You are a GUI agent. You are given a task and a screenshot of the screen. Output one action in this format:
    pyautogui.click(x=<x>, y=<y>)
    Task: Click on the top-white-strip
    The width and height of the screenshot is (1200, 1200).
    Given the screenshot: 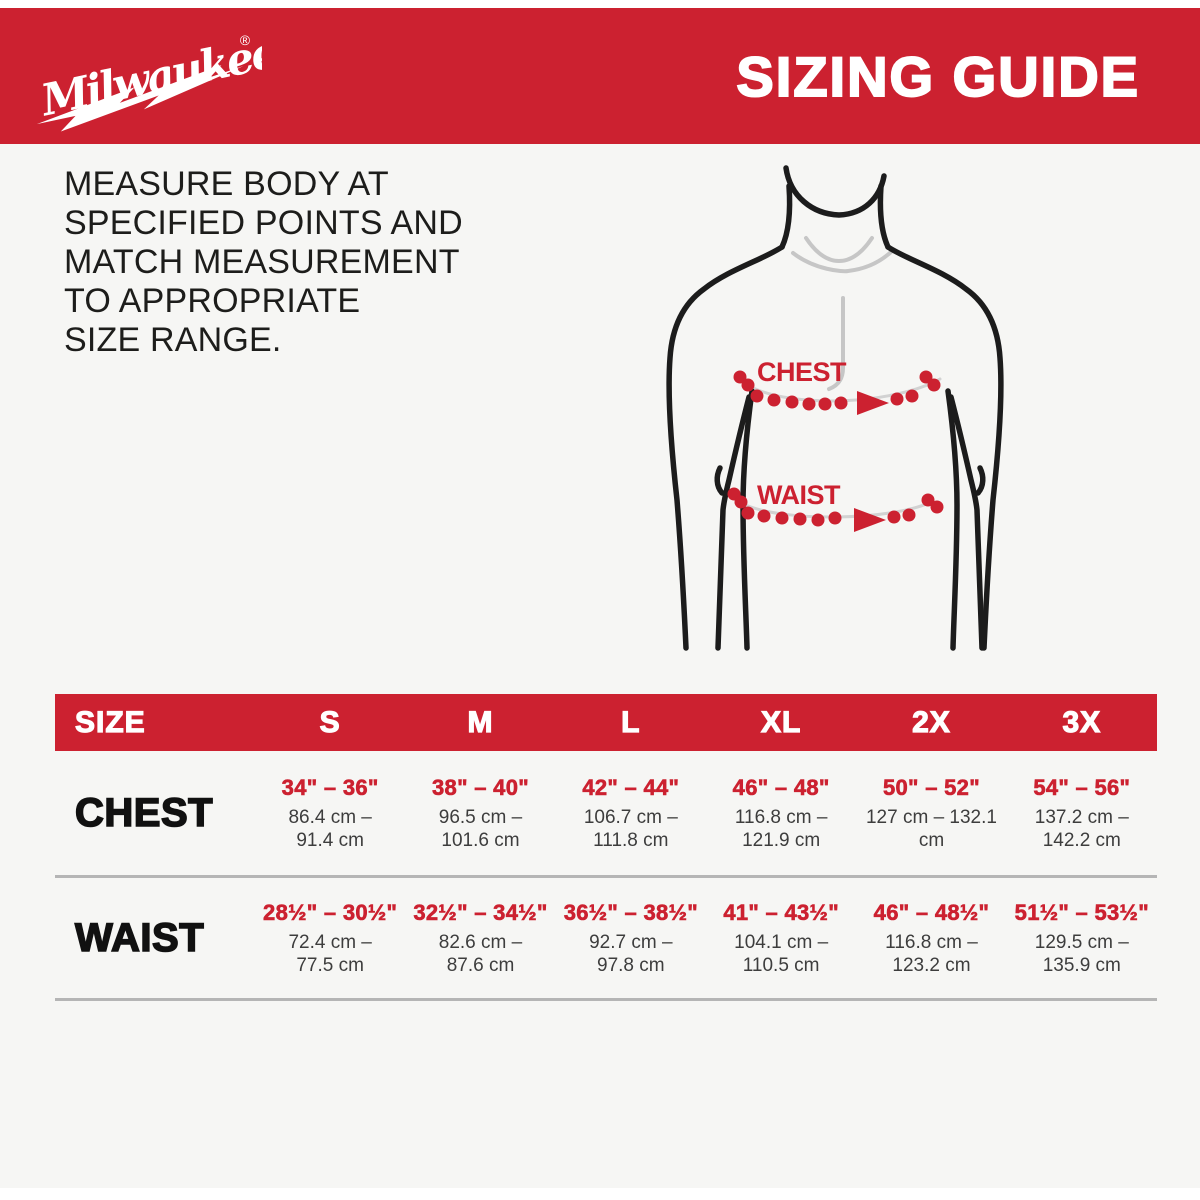 What is the action you would take?
    pyautogui.click(x=600, y=4)
    